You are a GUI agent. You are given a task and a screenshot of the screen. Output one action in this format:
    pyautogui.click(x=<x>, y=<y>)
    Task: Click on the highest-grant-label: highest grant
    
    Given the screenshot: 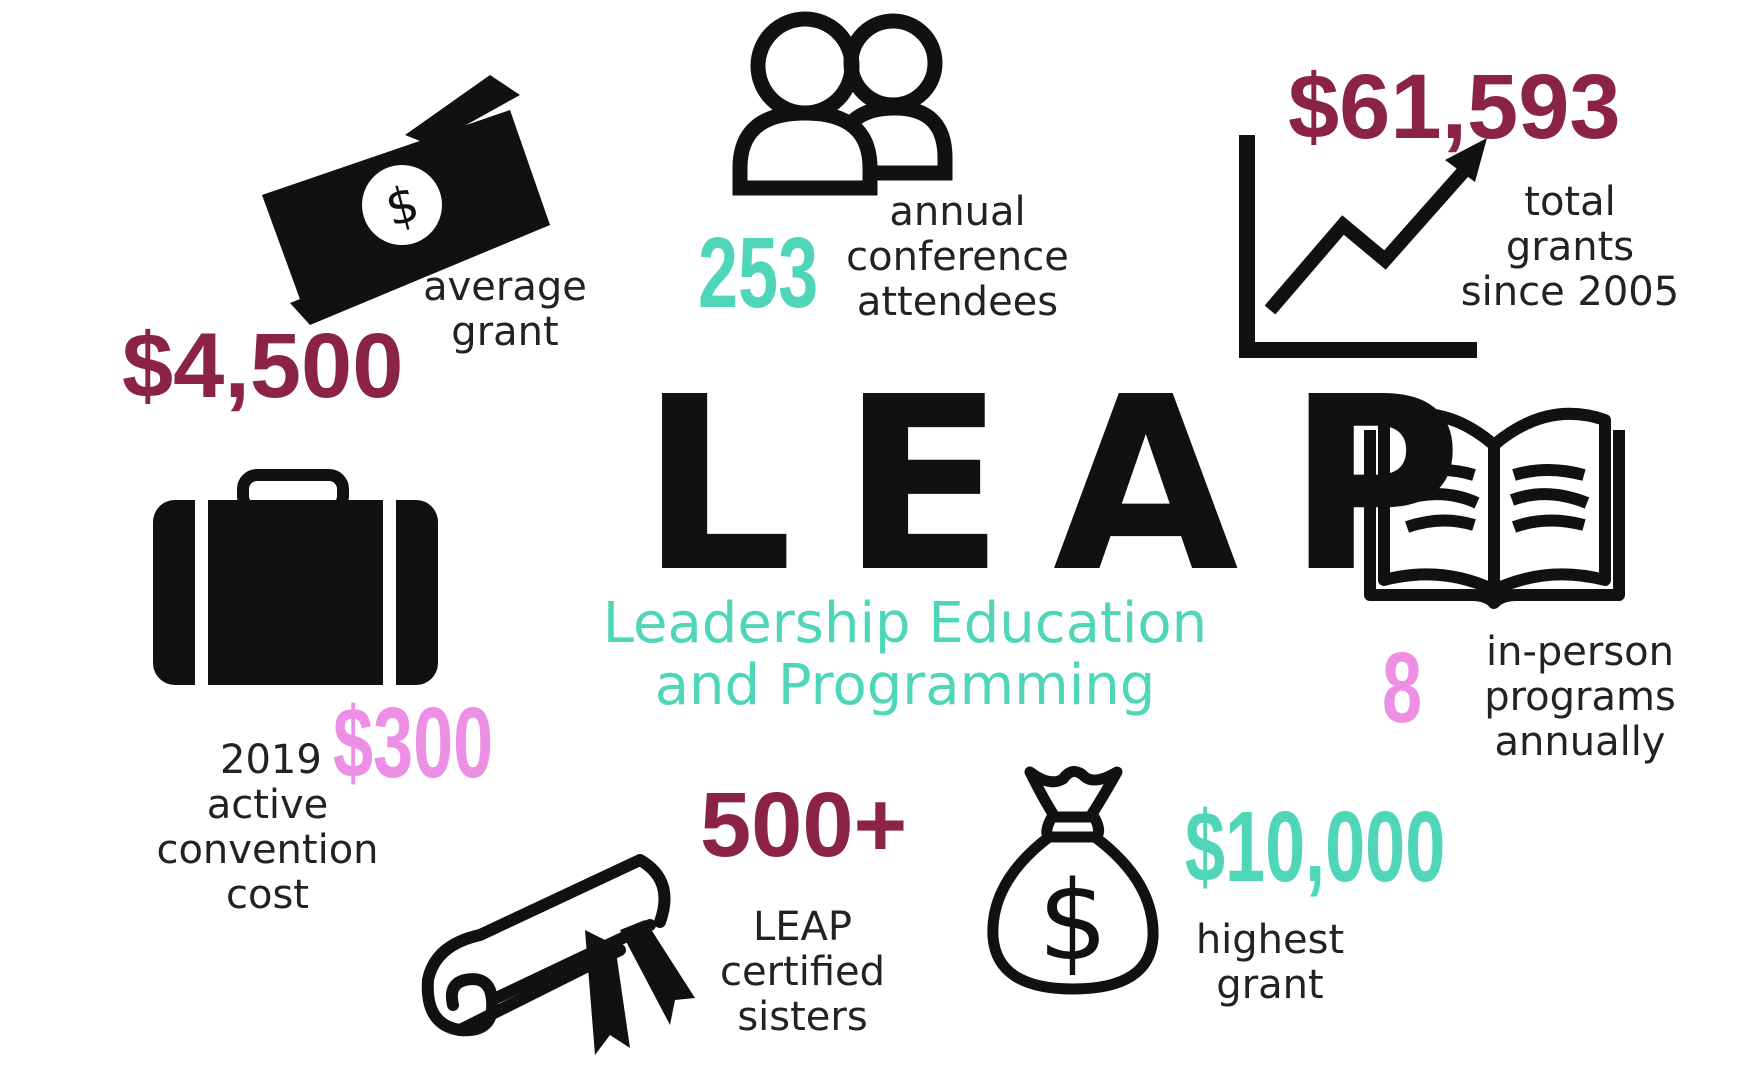 What is the action you would take?
    pyautogui.click(x=1270, y=962)
    